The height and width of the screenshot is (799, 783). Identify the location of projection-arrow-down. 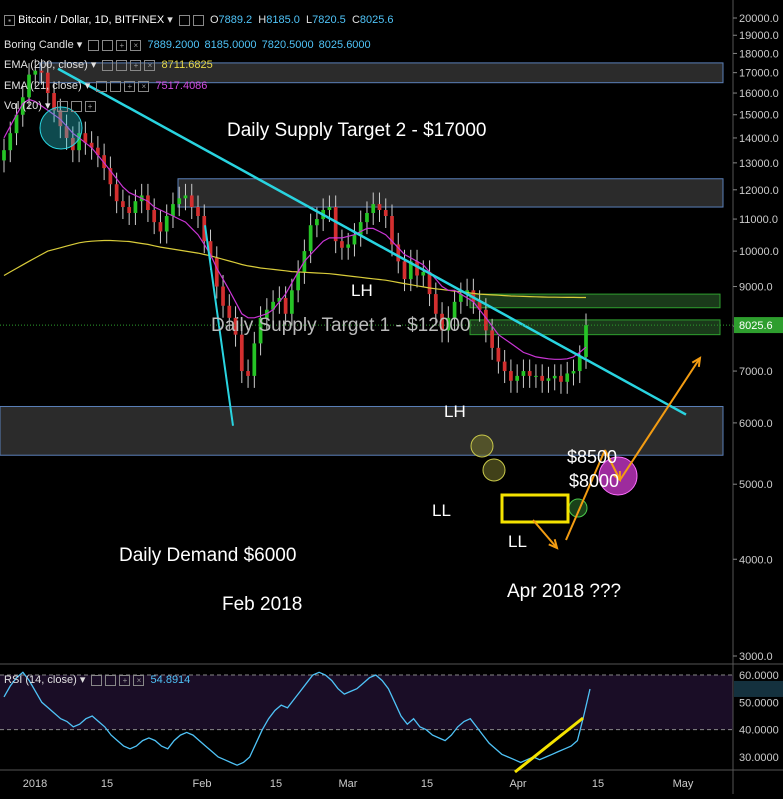
(545, 534).